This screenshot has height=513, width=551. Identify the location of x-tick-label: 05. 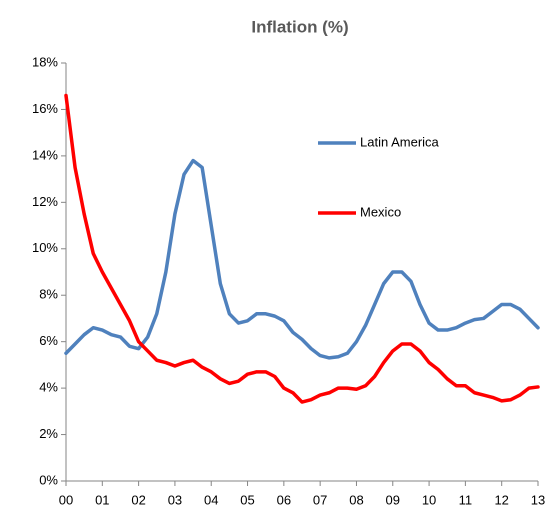
(247, 499).